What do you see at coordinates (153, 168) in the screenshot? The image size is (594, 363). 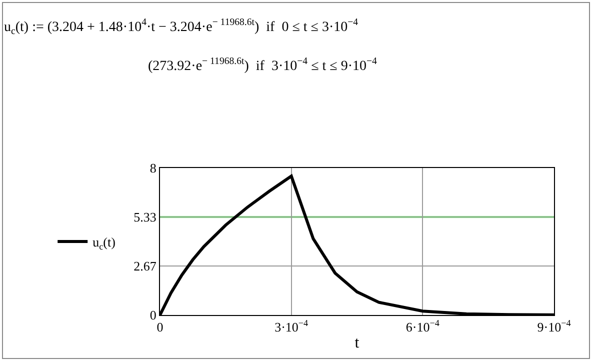 I see `y-tick-label: 8` at bounding box center [153, 168].